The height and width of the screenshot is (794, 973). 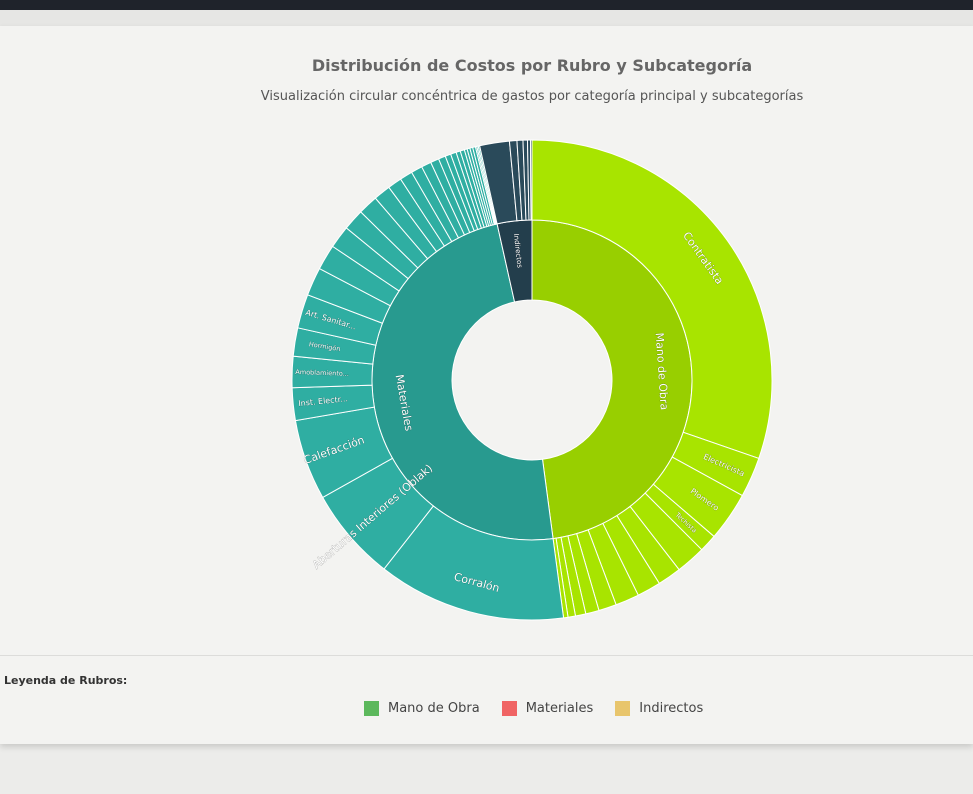 I want to click on legend-divider, so click(x=486, y=655).